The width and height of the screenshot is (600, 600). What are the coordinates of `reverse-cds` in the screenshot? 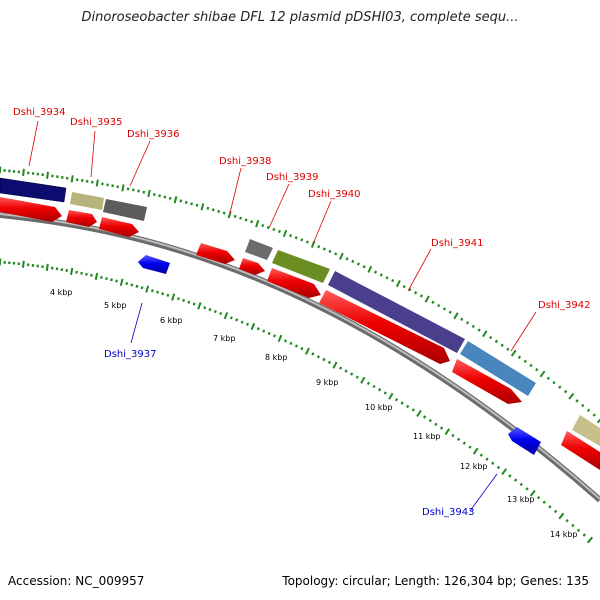 It's located at (154, 264).